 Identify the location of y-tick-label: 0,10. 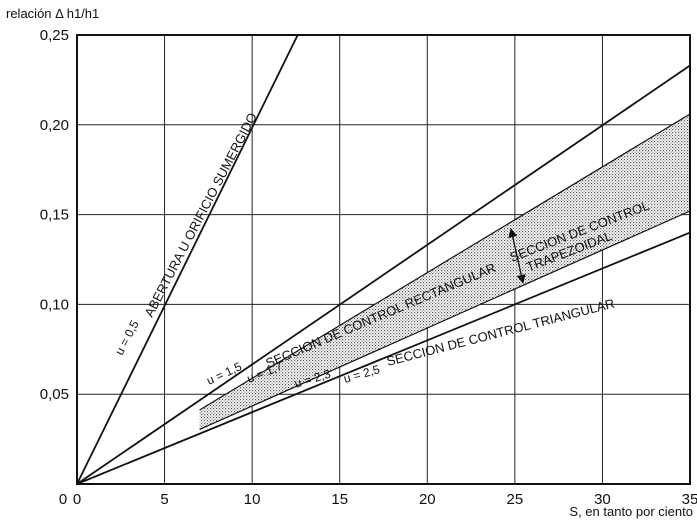
(54, 304).